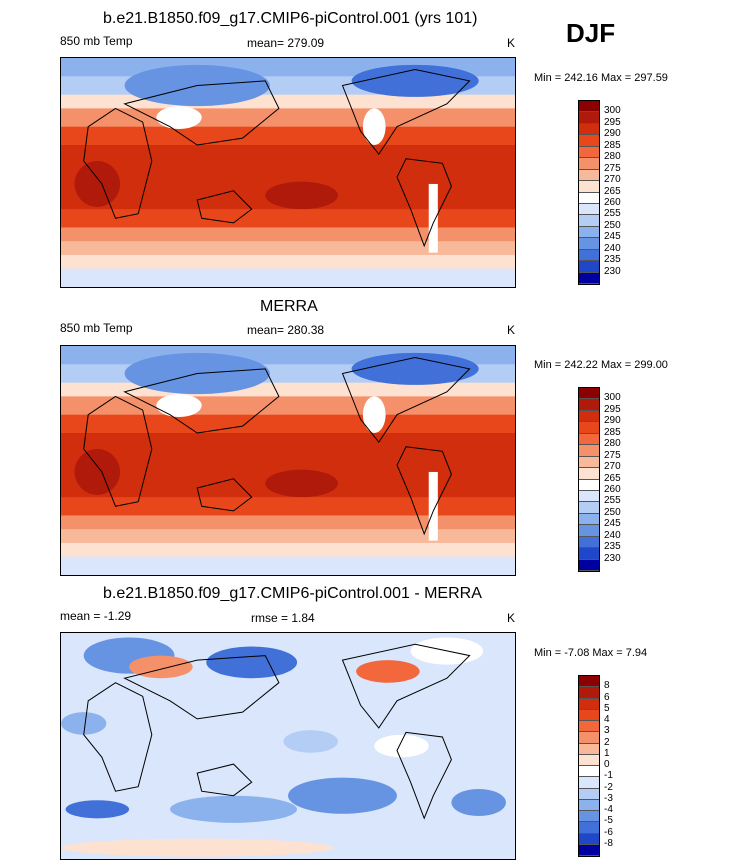 The width and height of the screenshot is (732, 865). I want to click on colorbar-level-label: 270, so click(612, 180).